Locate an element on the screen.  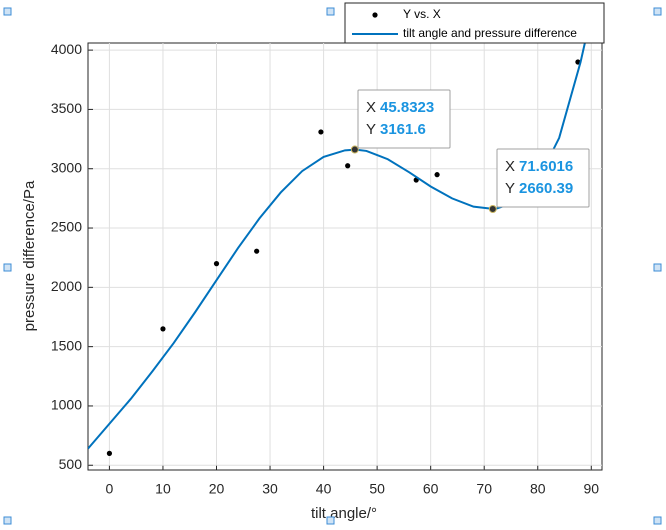
y-tick-label: 3500 is located at coordinates (66, 108).